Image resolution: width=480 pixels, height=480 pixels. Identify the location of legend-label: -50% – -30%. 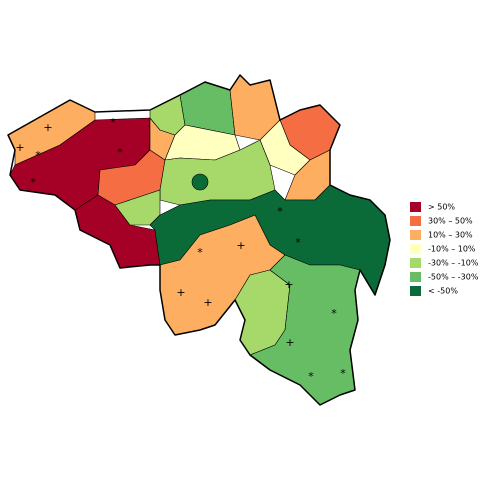
(453, 277).